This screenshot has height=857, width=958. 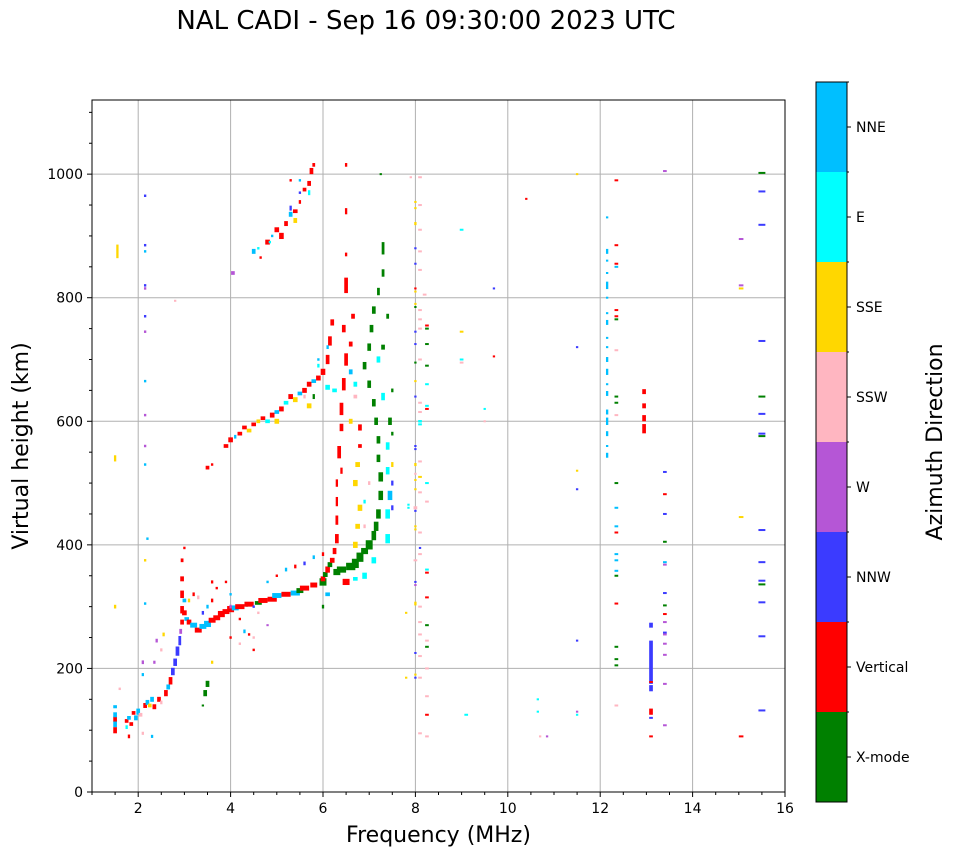 What do you see at coordinates (882, 668) in the screenshot?
I see `colorbar-tick-label: Vertical` at bounding box center [882, 668].